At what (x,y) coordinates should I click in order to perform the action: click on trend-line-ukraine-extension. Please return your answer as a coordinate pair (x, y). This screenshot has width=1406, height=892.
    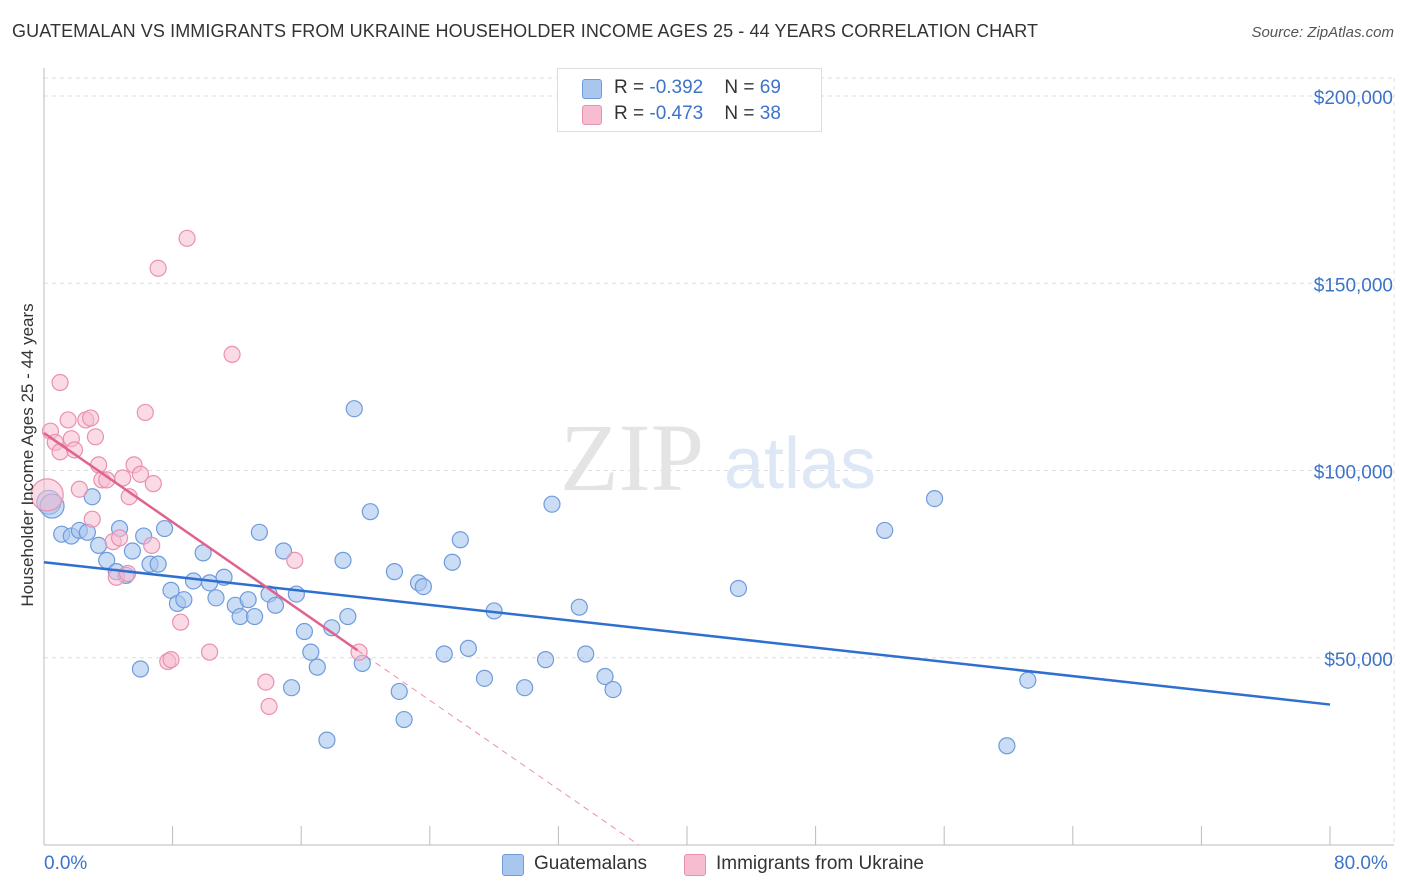
    Looking at the image, I should click on (498, 747).